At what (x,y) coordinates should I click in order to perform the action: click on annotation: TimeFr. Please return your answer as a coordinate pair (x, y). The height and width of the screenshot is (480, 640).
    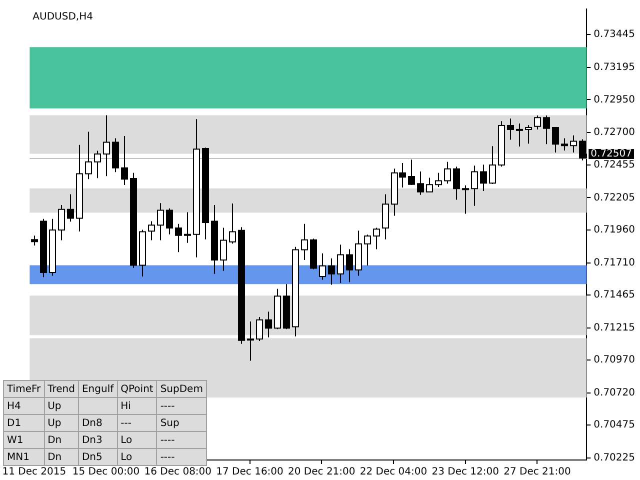
    Looking at the image, I should click on (24, 389).